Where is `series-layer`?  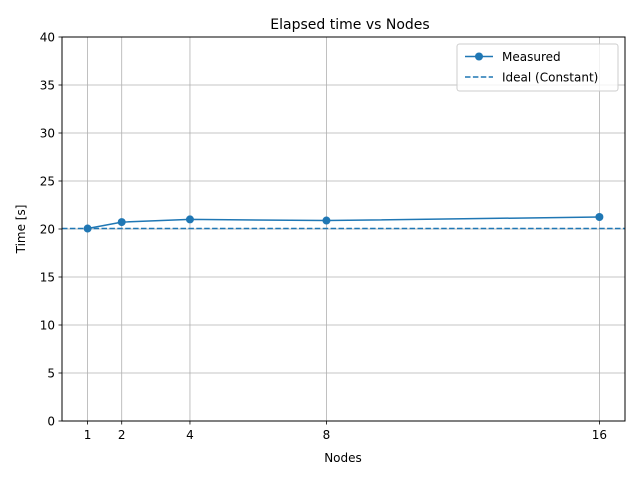
series-layer is located at coordinates (343, 223).